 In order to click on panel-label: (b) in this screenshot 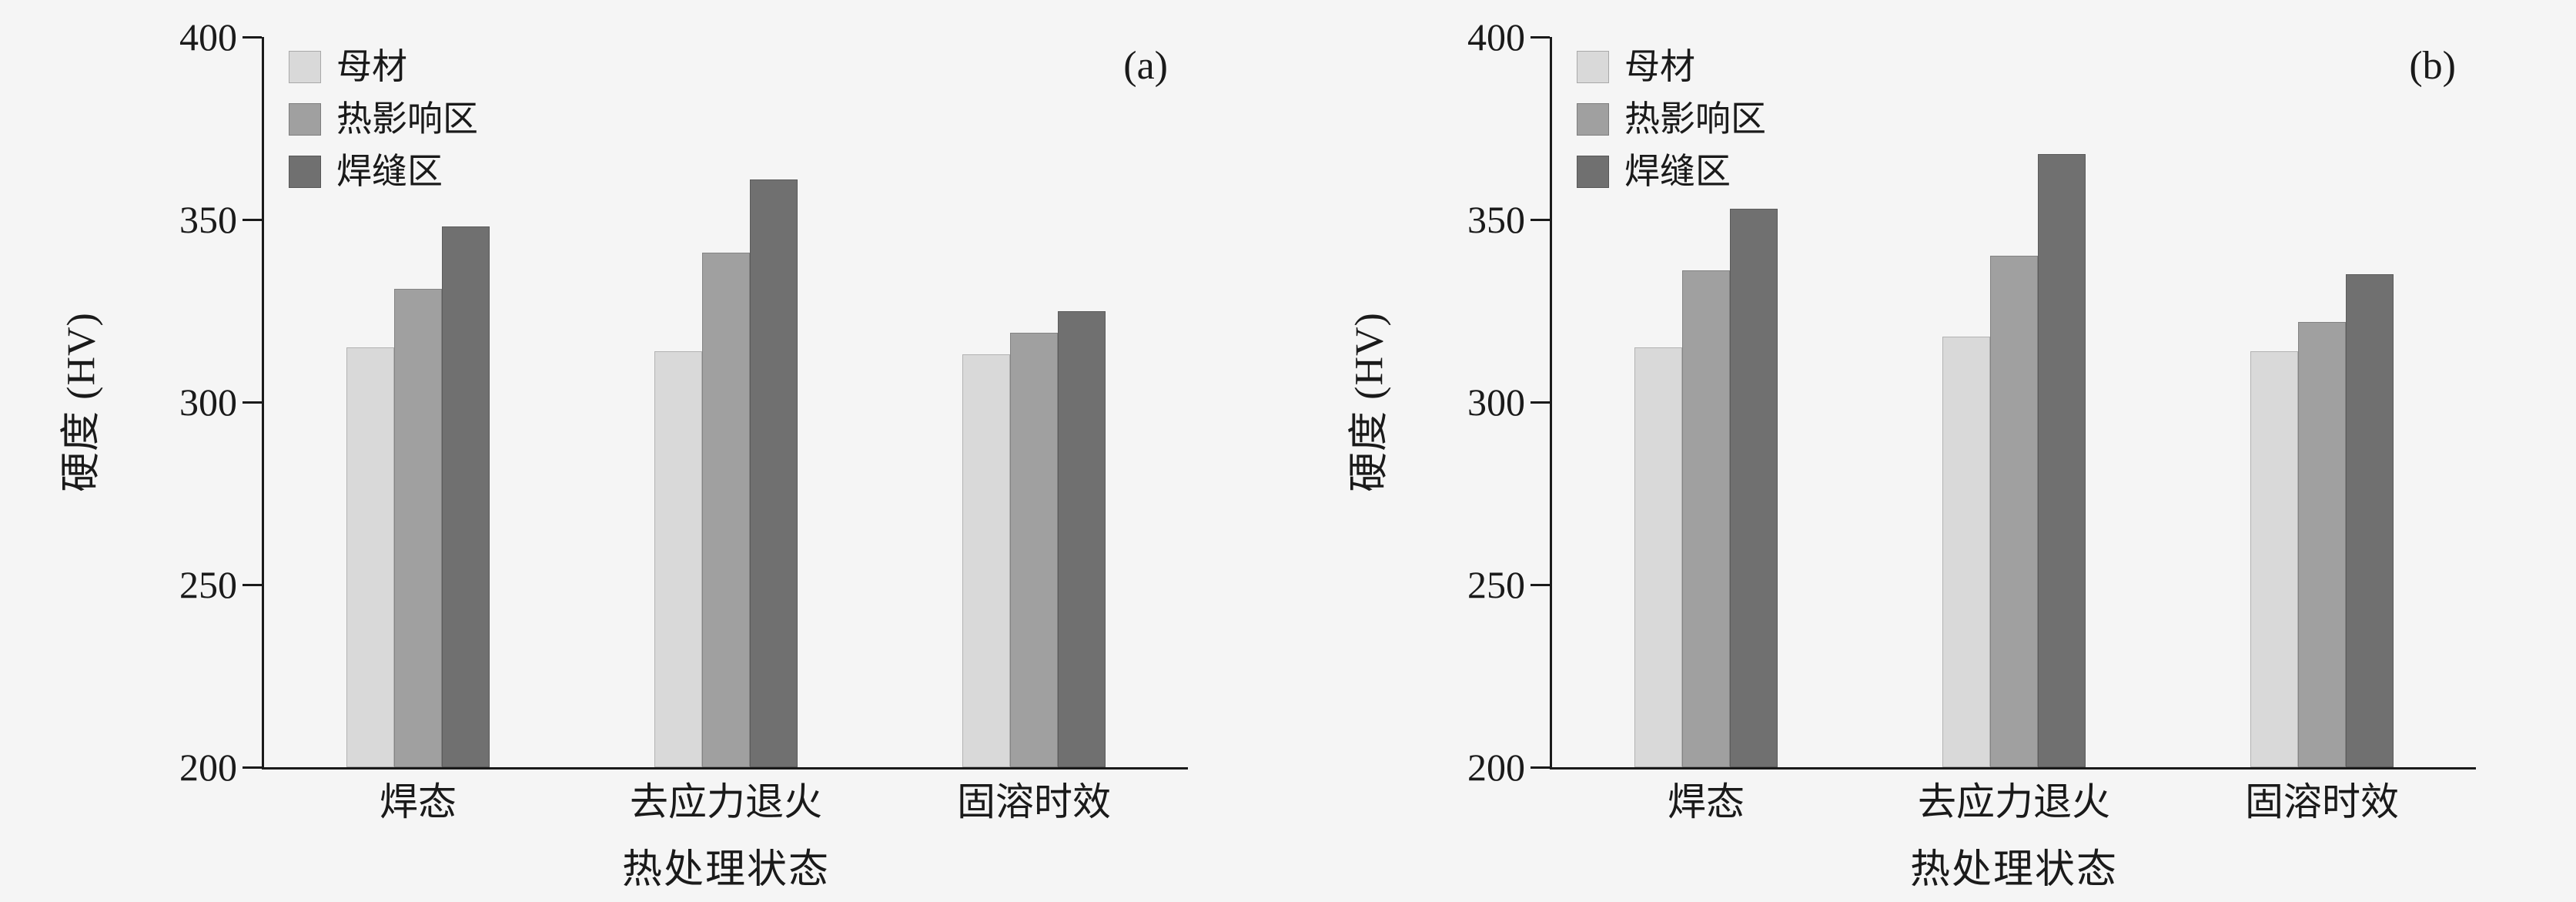, I will do `click(2433, 66)`.